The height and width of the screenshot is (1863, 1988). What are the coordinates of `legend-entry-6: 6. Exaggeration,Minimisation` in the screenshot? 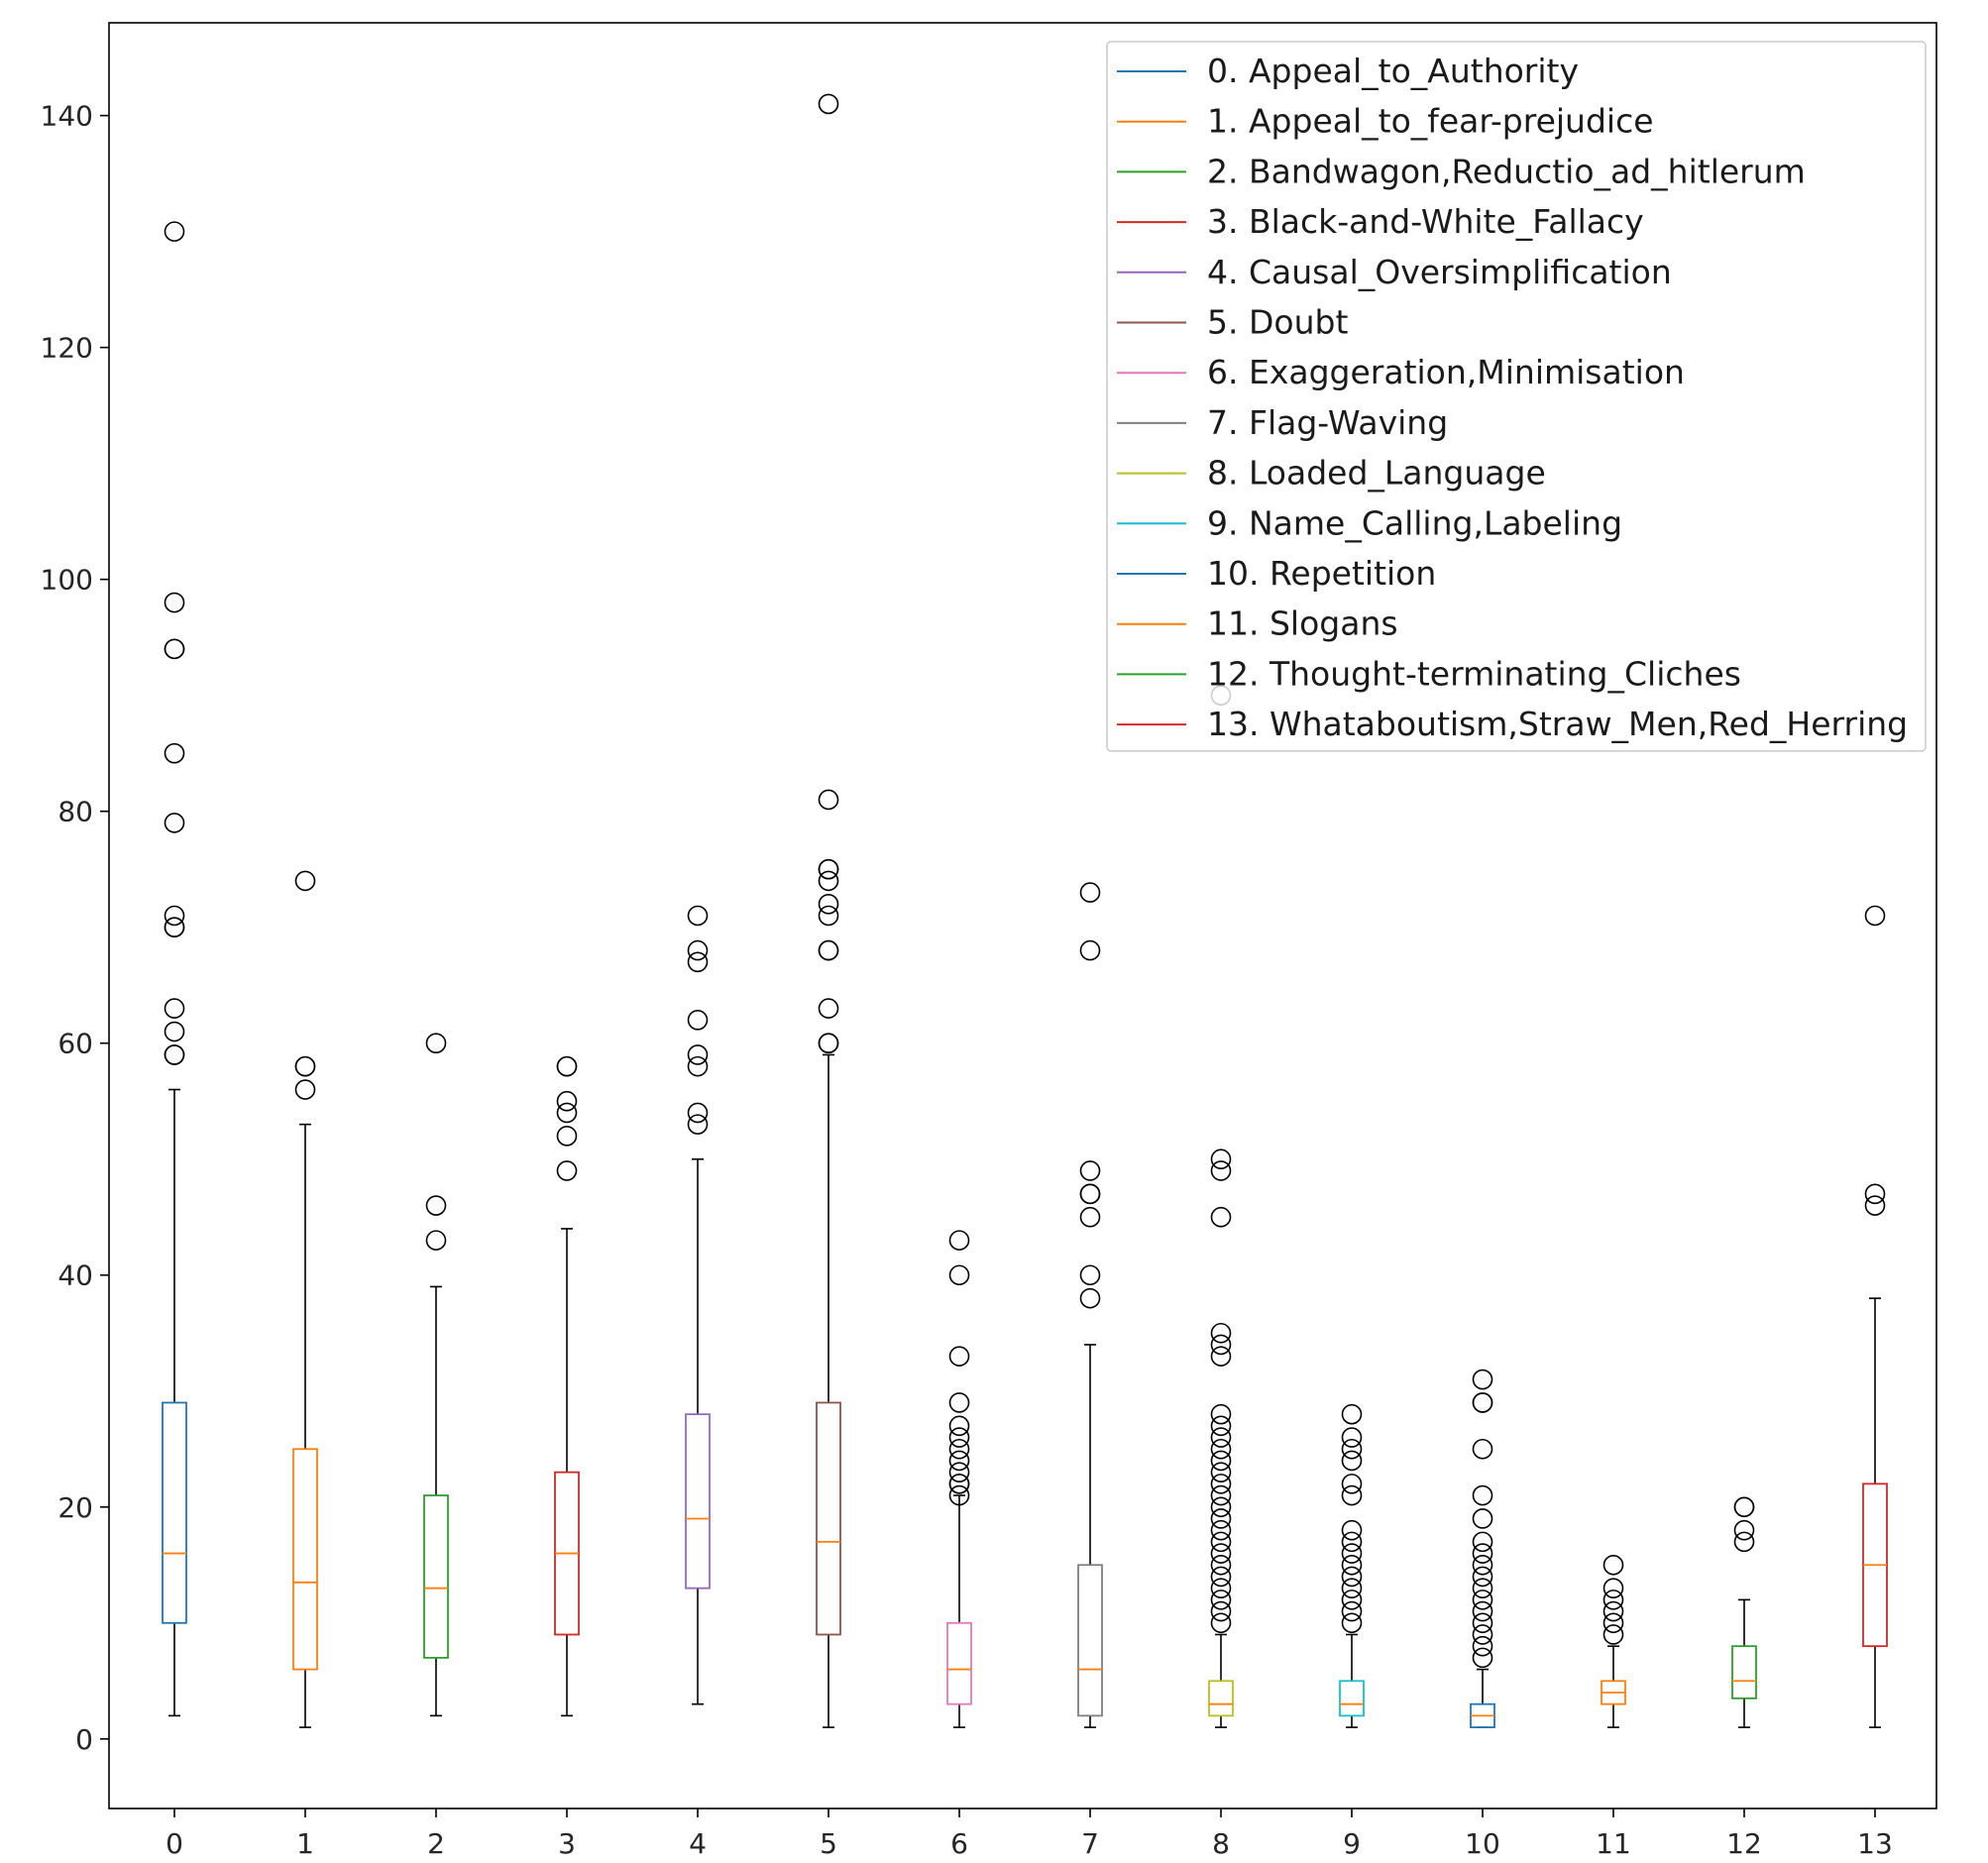 It's located at (1401, 372).